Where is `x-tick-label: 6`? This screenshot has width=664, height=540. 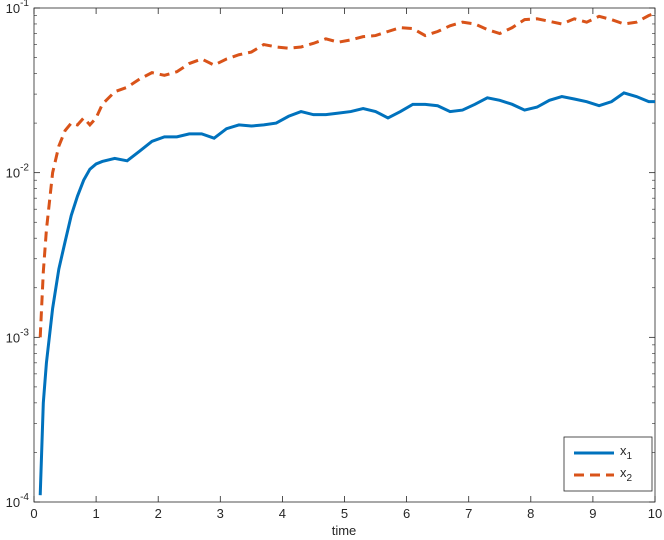 x-tick-label: 6 is located at coordinates (406, 513).